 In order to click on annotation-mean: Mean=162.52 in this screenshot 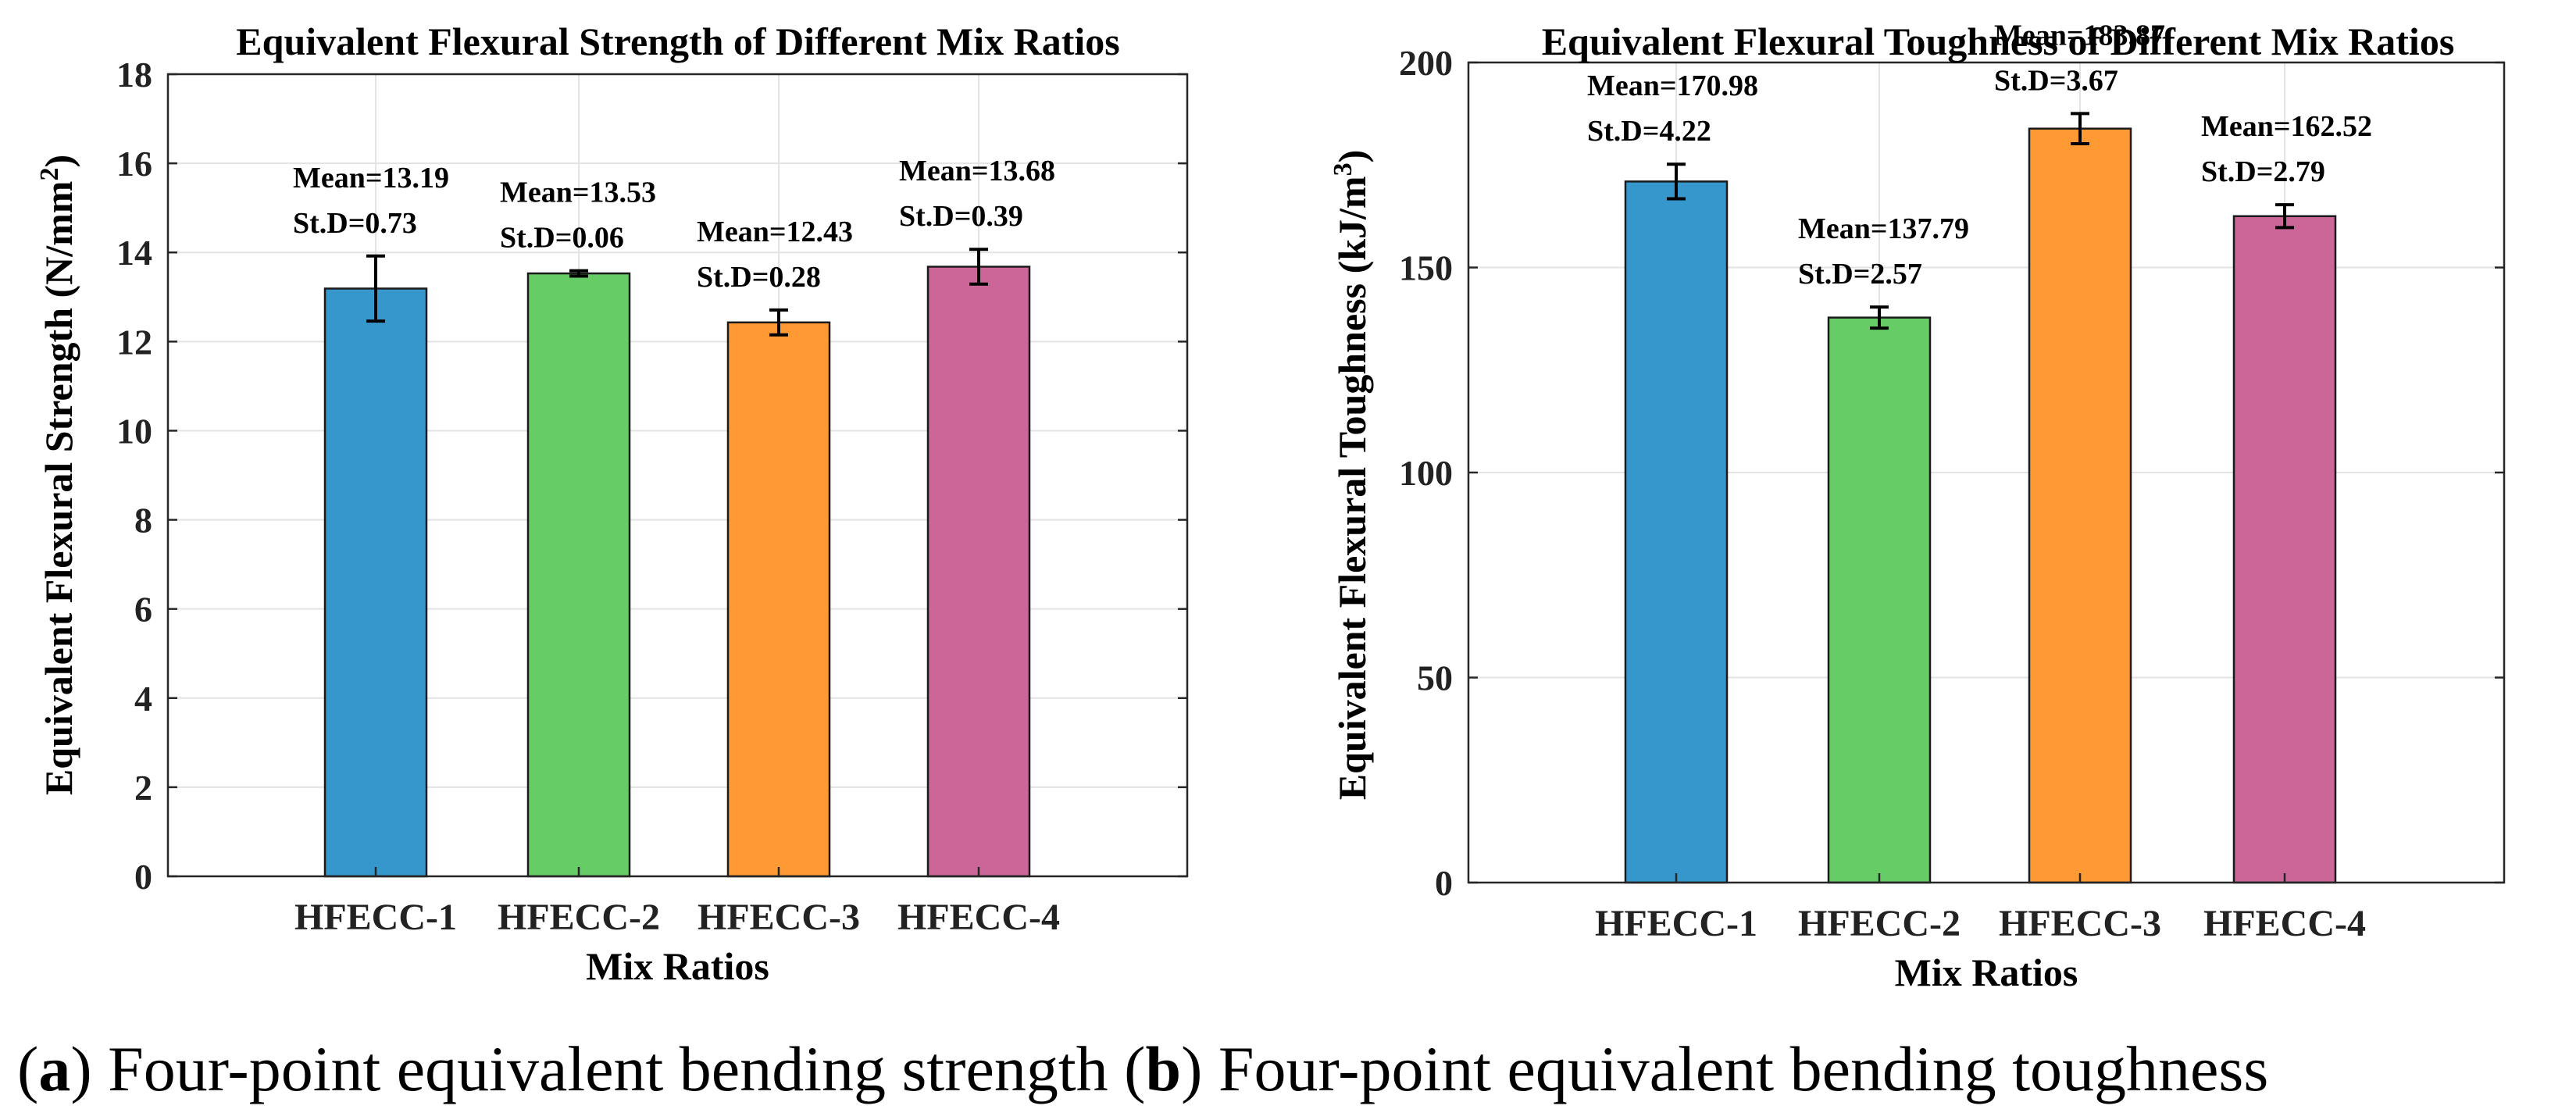, I will do `click(2286, 126)`.